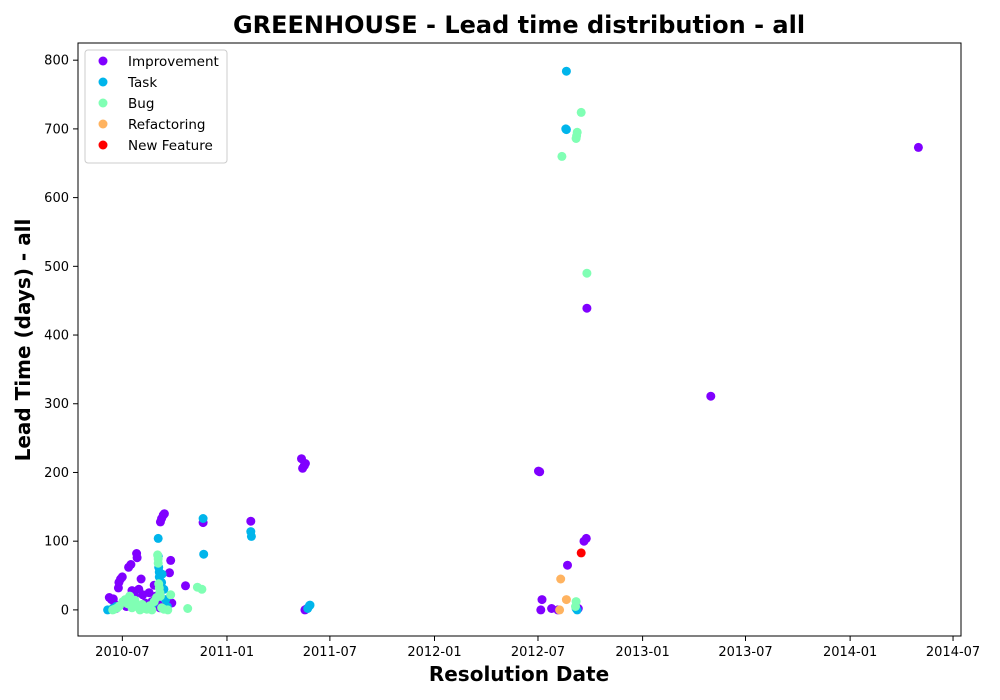  Describe the element at coordinates (330, 652) in the screenshot. I see `x-tick-label: 2011-07` at that location.